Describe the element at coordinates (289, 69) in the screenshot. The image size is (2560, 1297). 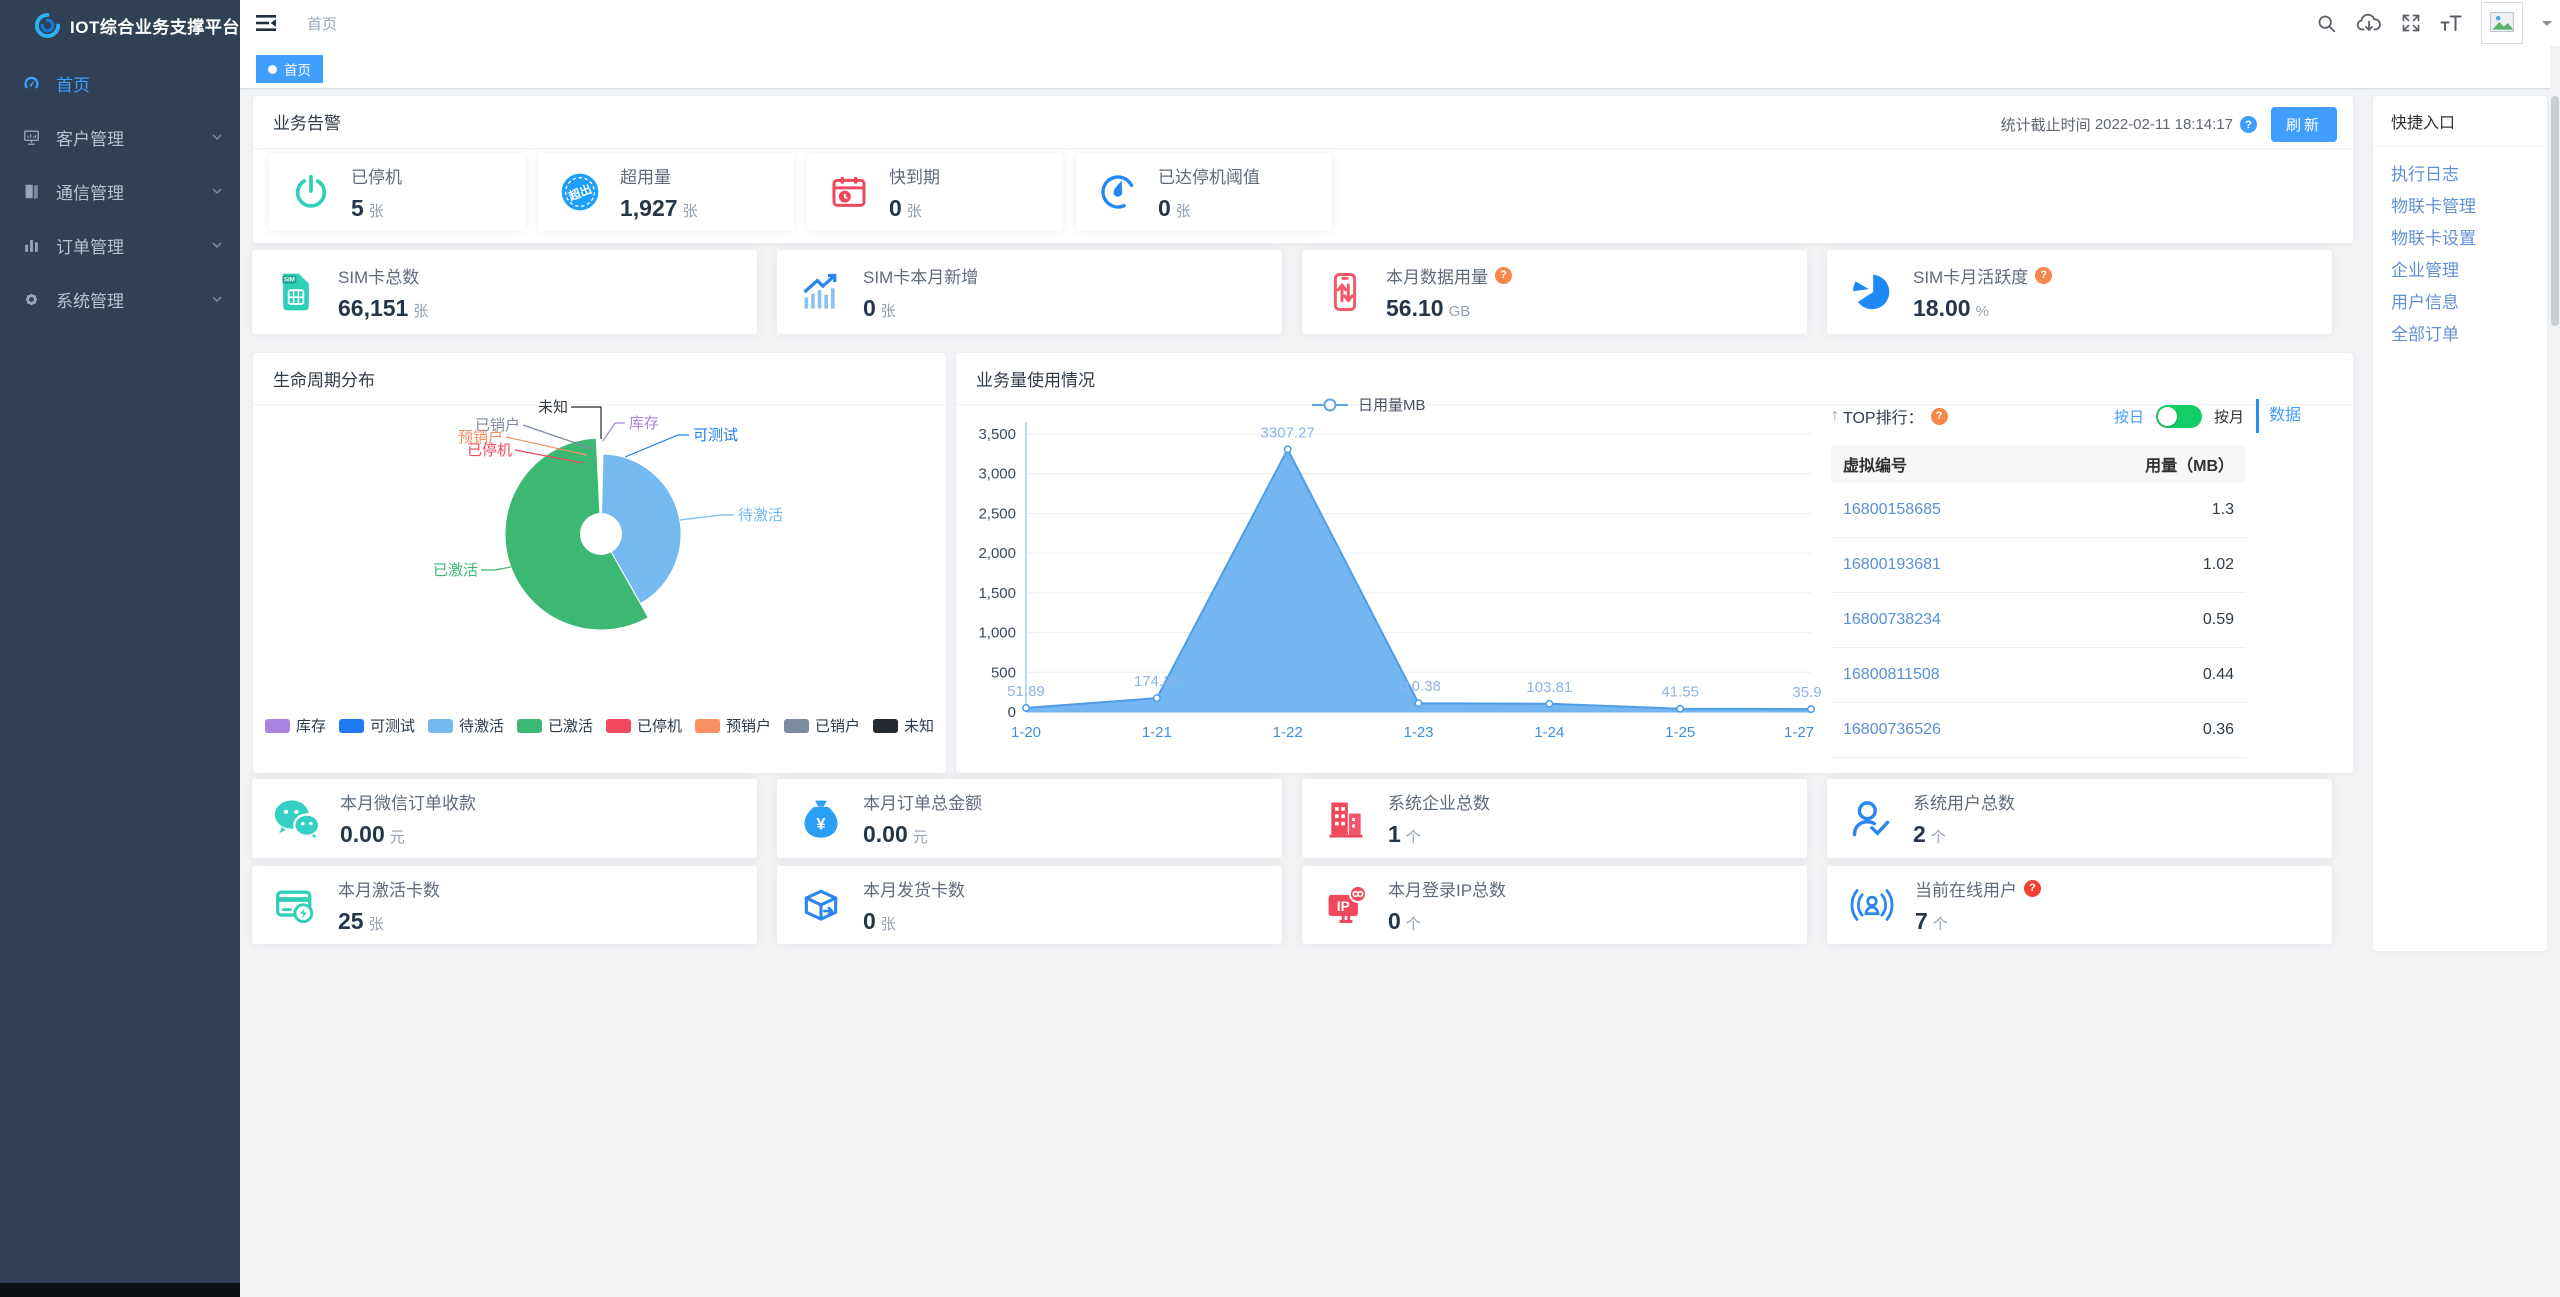
I see `tab-home: 首页` at that location.